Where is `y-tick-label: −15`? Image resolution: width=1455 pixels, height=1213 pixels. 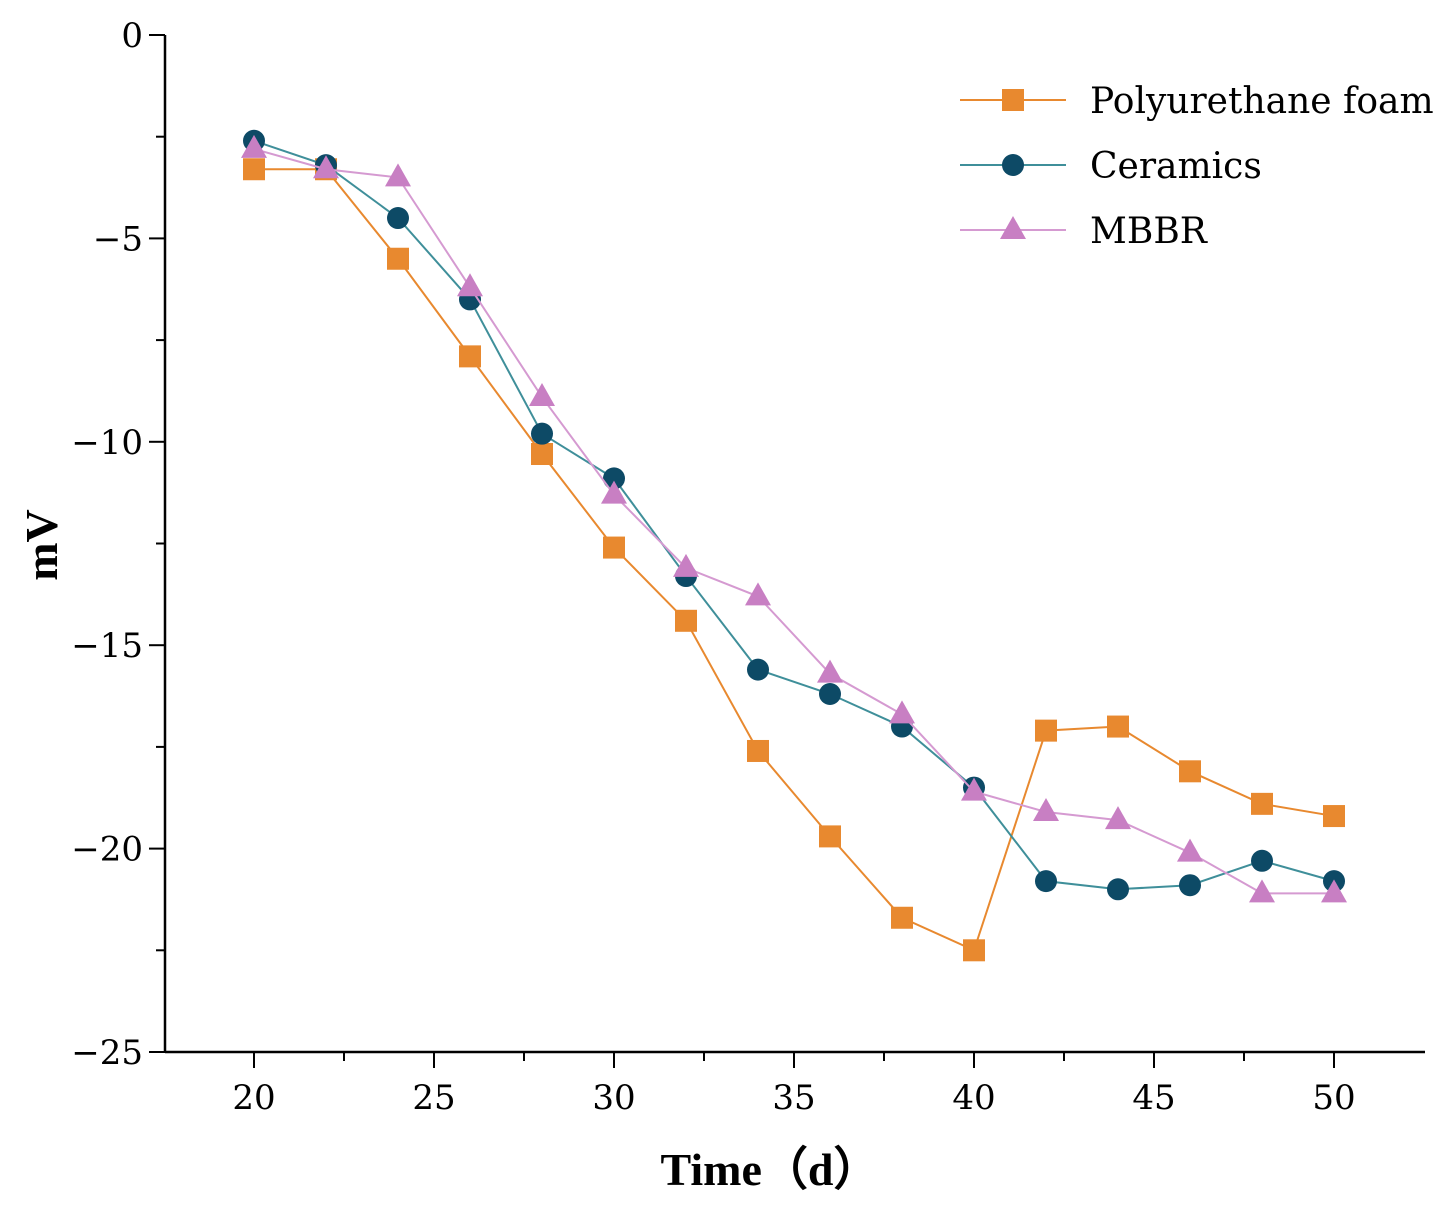 y-tick-label: −15 is located at coordinates (107, 646).